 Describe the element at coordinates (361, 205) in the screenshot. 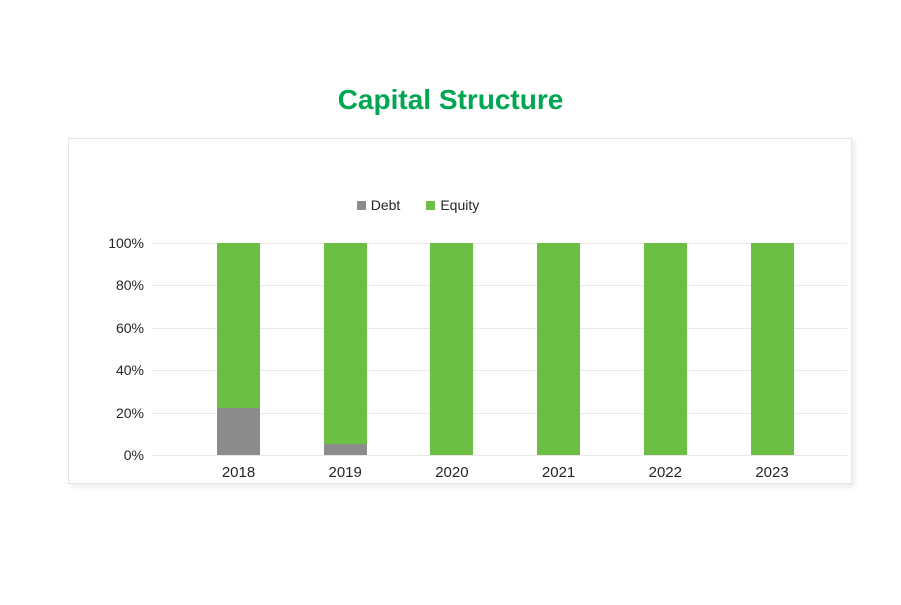

I see `legend-marker-debt` at that location.